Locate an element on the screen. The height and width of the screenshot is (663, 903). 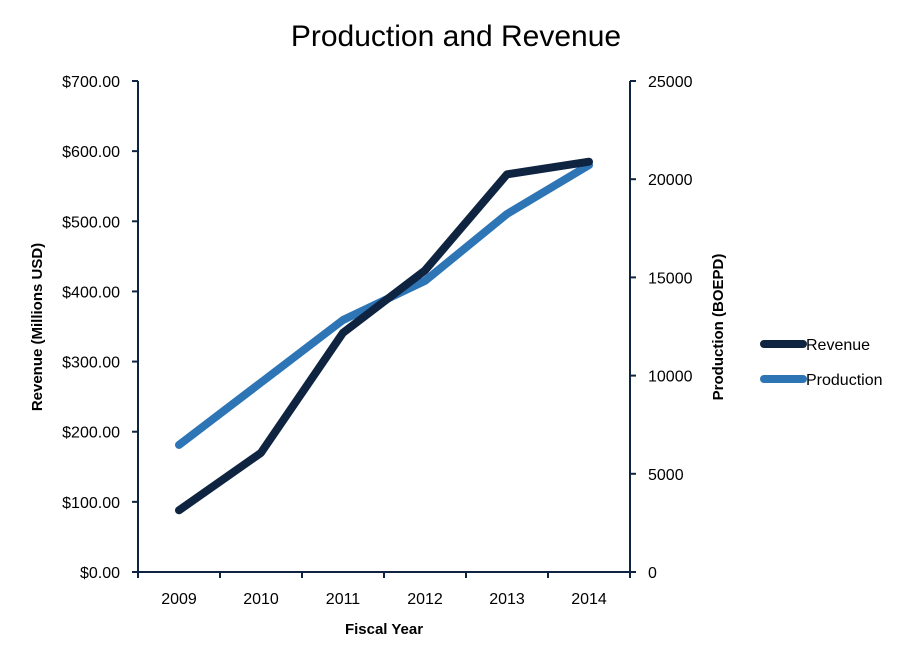
left-axis-tick-label: $200.00 is located at coordinates (91, 433).